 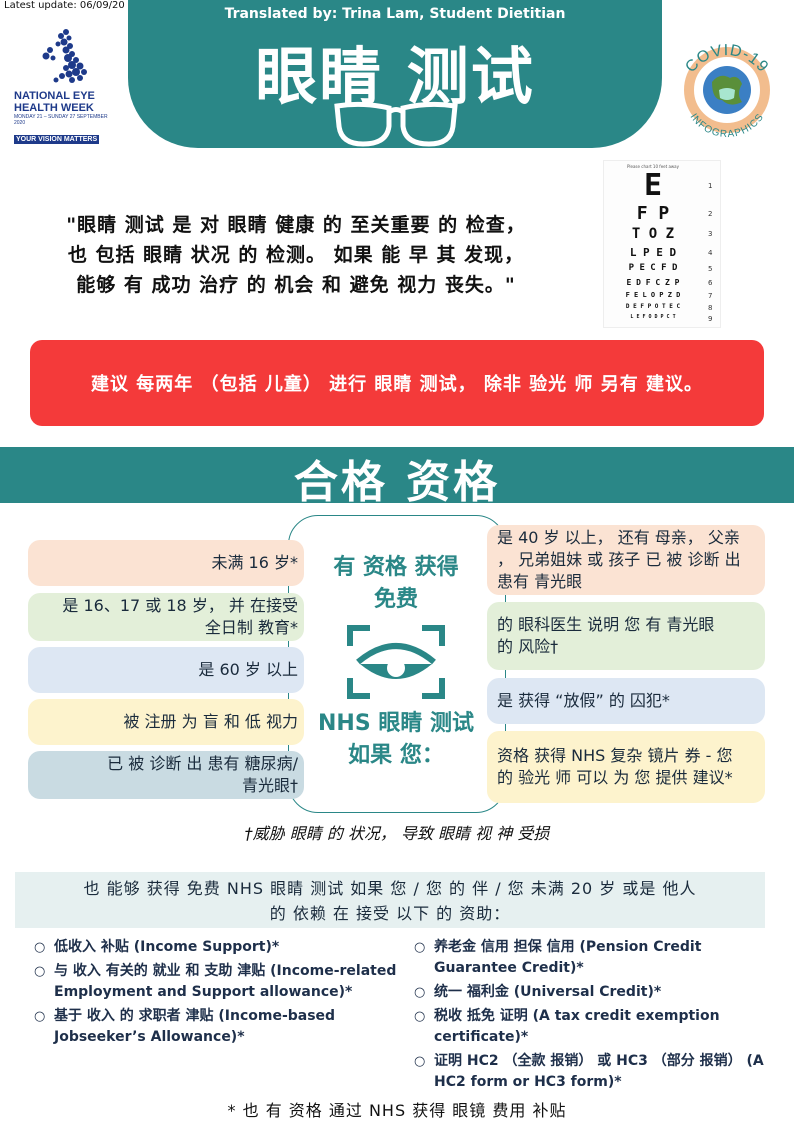 What do you see at coordinates (528, 646) in the screenshot?
I see `criteria-text: 的 风险†` at bounding box center [528, 646].